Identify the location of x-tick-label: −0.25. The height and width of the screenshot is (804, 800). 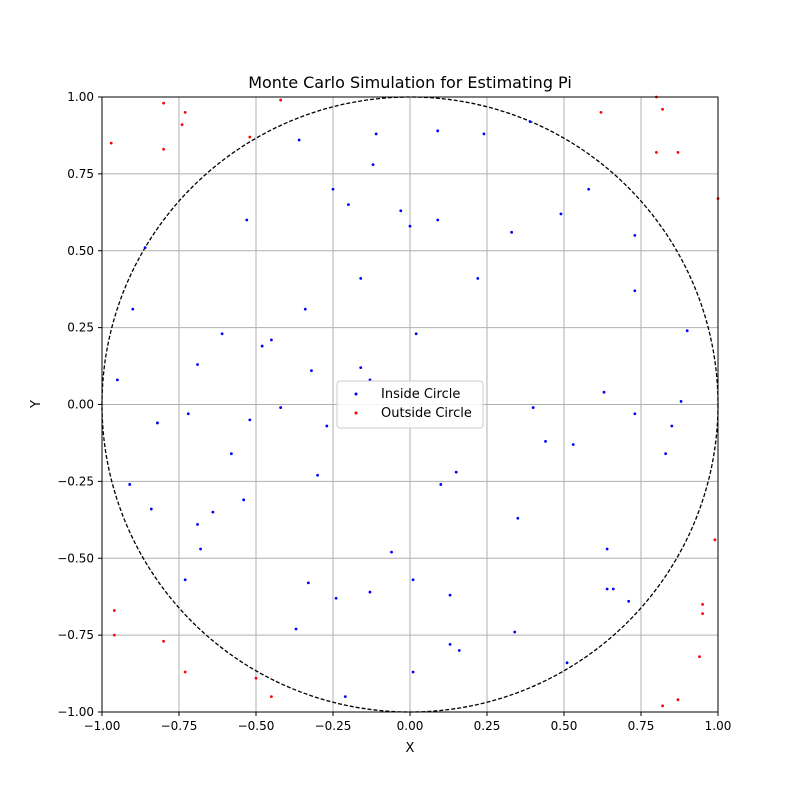
(333, 726).